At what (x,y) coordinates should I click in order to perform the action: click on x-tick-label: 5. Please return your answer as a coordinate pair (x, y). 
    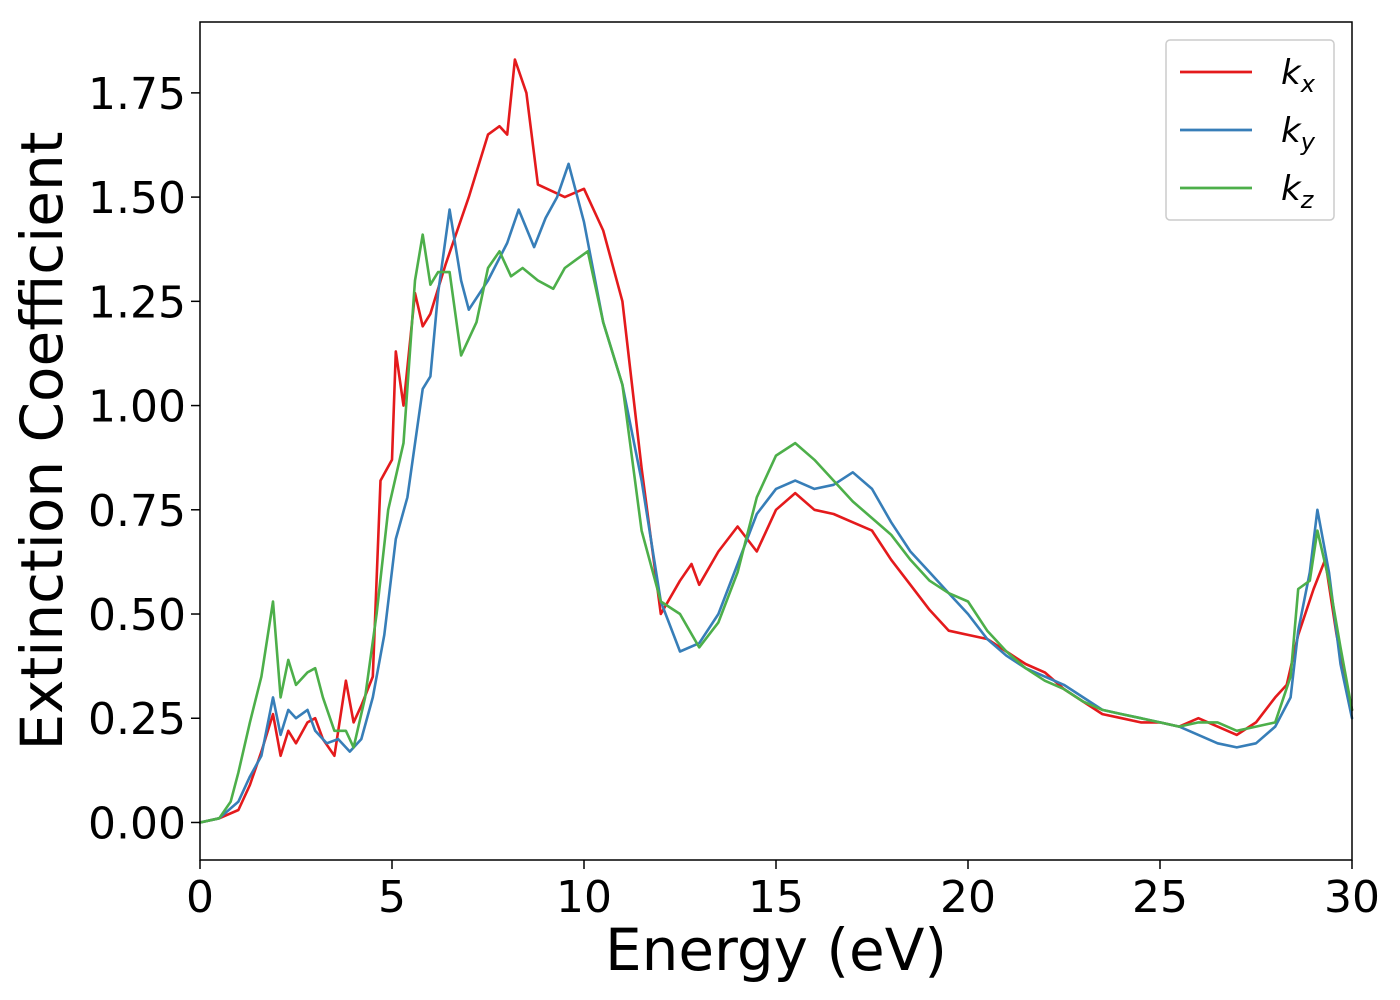
    Looking at the image, I should click on (392, 897).